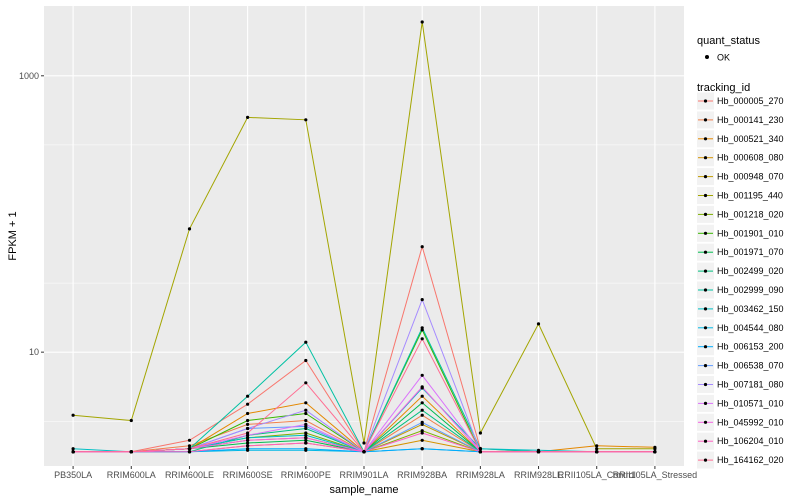  What do you see at coordinates (750, 139) in the screenshot?
I see `legend-label: Hb_000521_340` at bounding box center [750, 139].